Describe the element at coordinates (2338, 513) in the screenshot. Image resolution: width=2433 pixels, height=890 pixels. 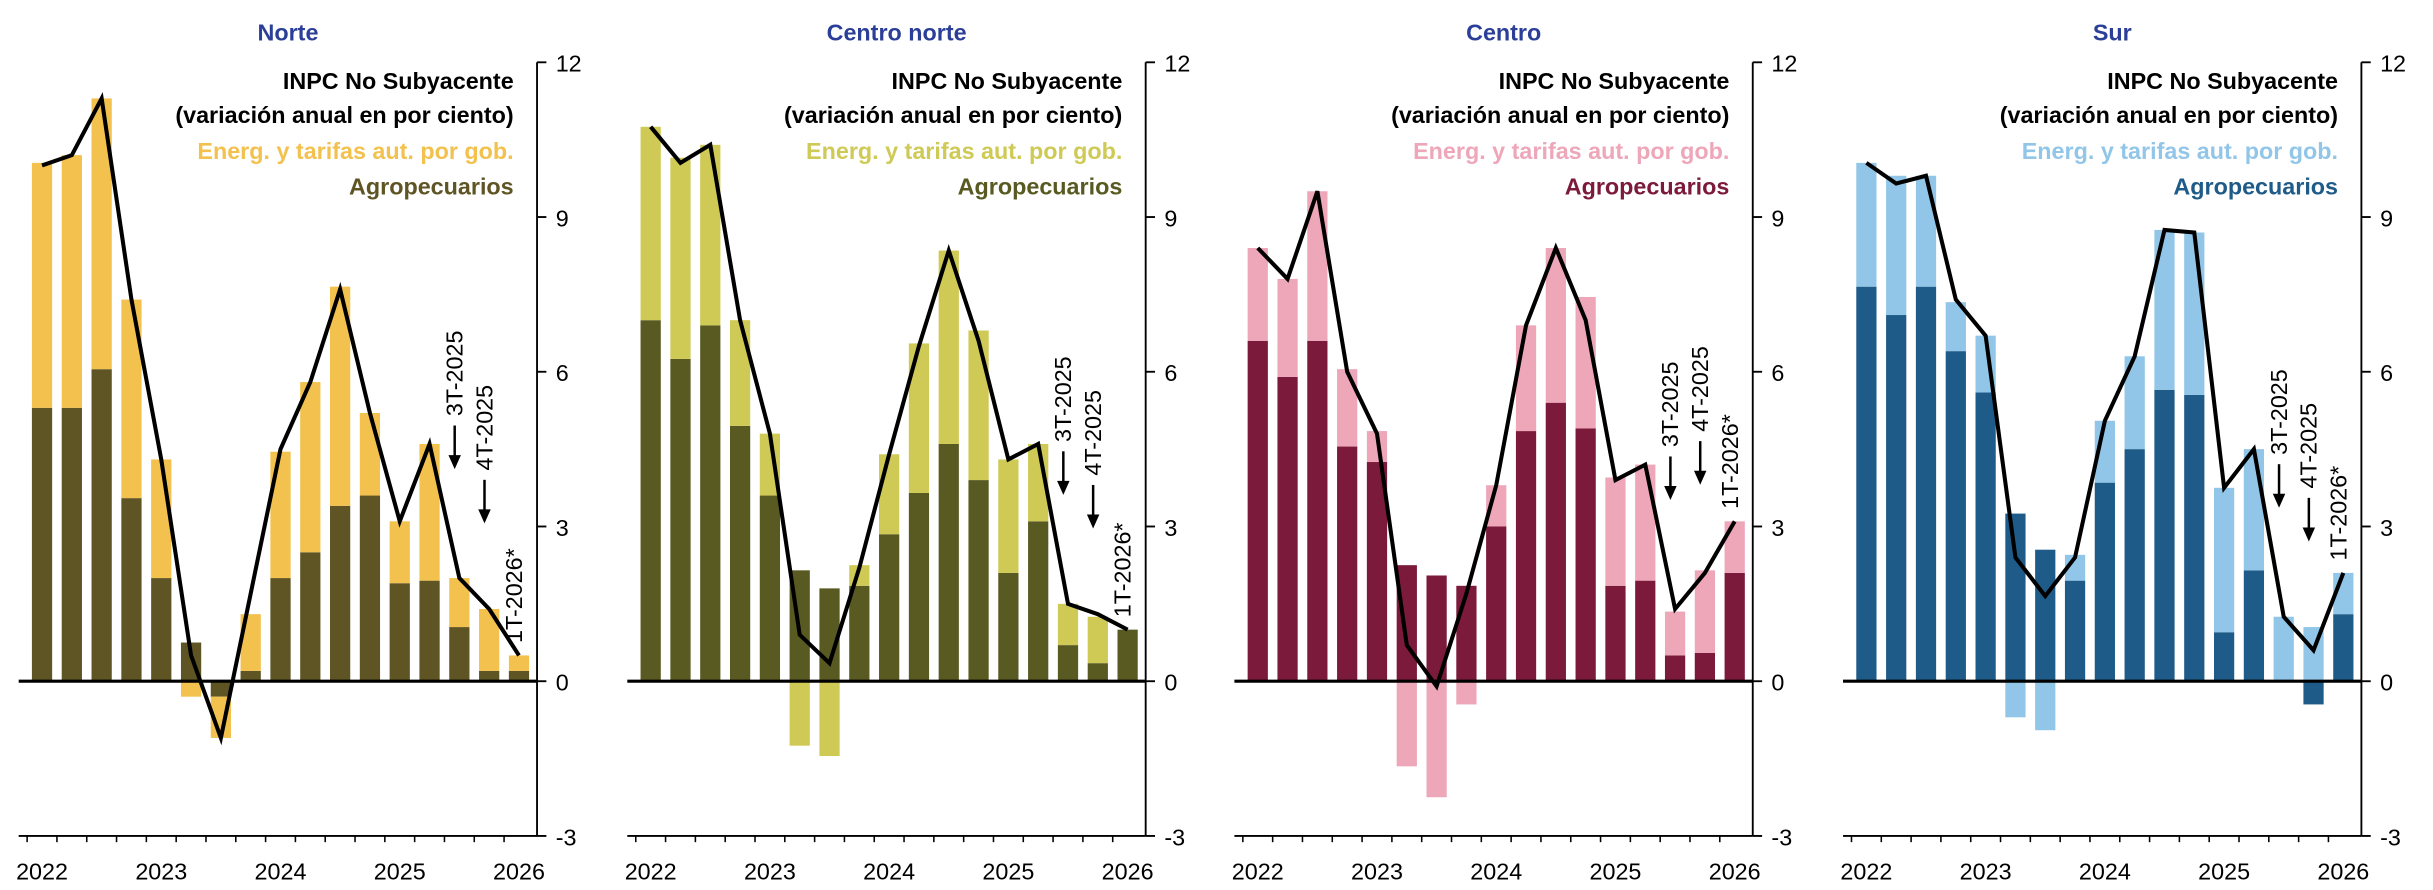
I see `annotation: 1T-2026*` at that location.